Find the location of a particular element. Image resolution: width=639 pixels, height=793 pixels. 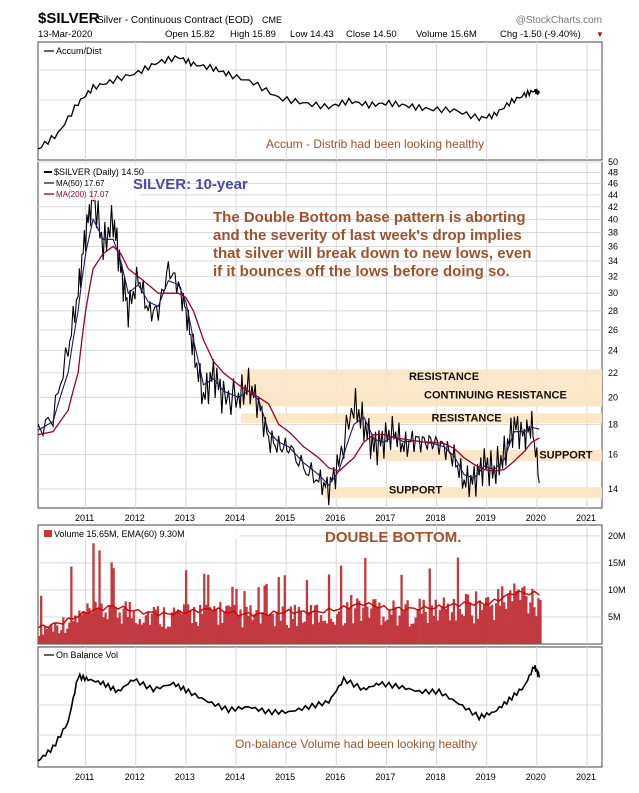

price-x-tick: 2011 is located at coordinates (84, 518).